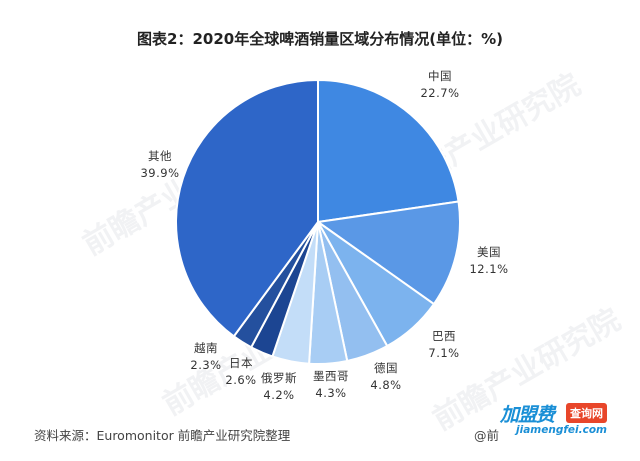  What do you see at coordinates (331, 376) in the screenshot?
I see `slice-label-name: 墨西哥` at bounding box center [331, 376].